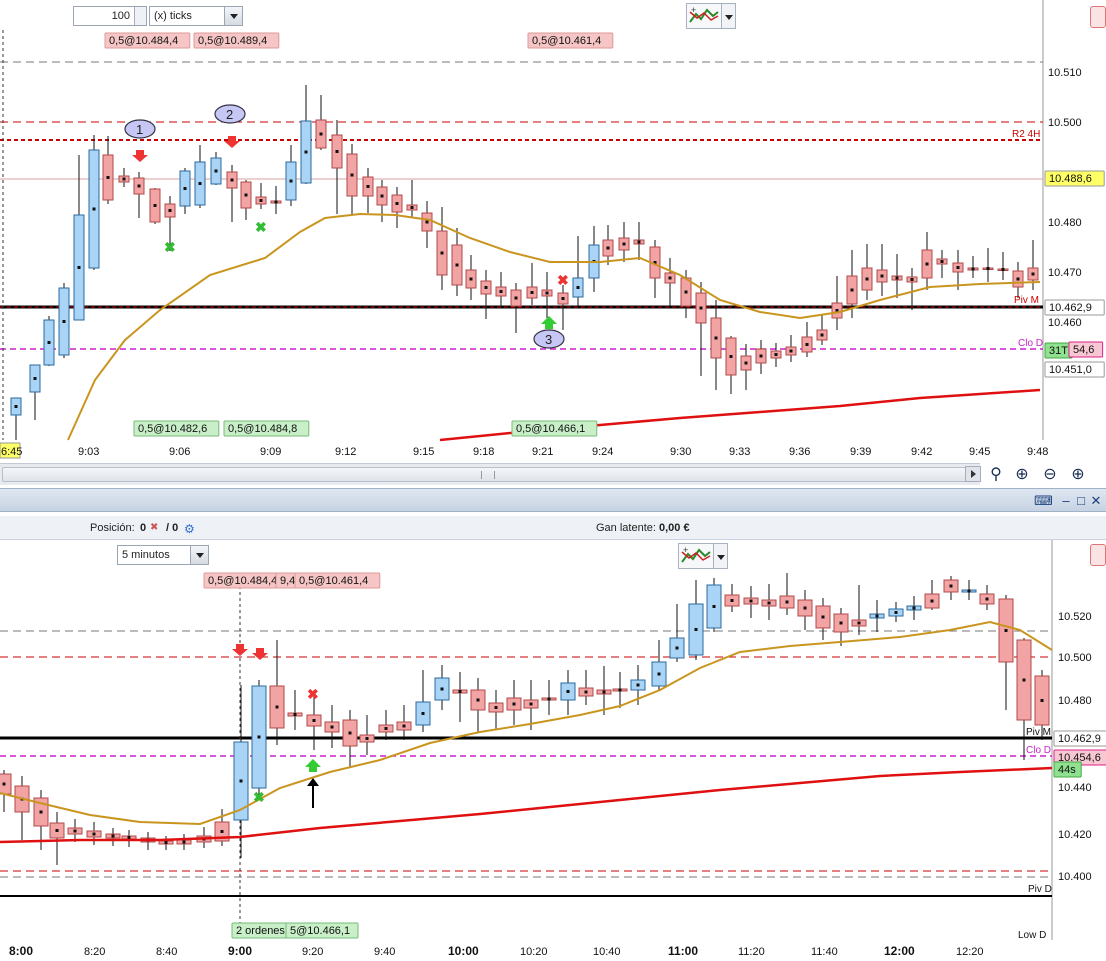 Image resolution: width=1106 pixels, height=961 pixels. Describe the element at coordinates (1050, 474) in the screenshot. I see `zoom-out-icon: ⊖` at that location.